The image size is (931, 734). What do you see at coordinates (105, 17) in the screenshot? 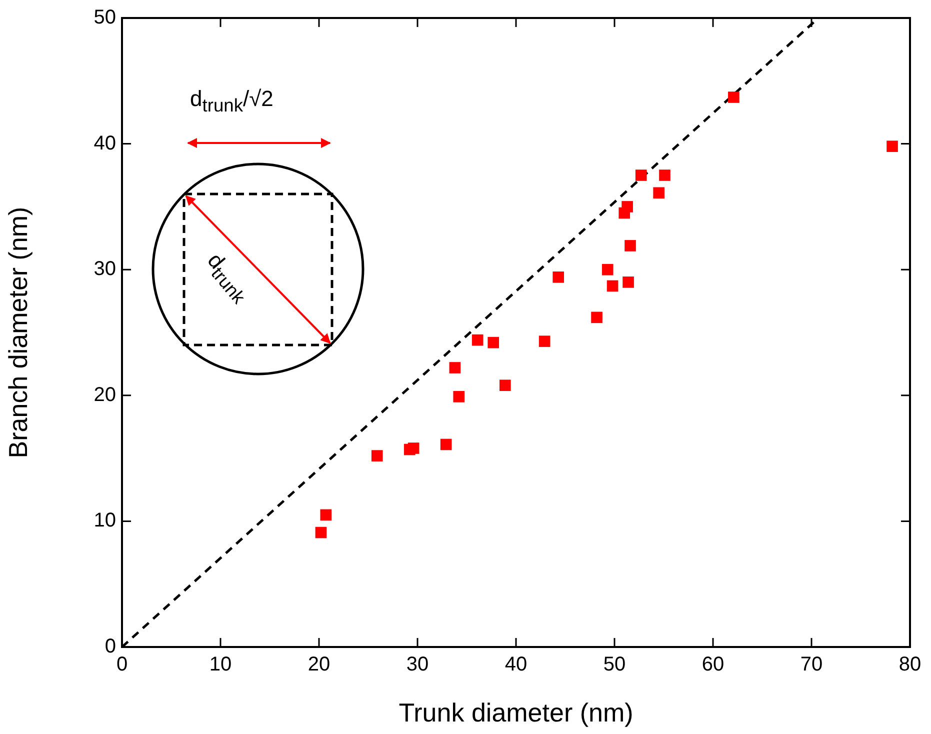
I see `y-tick-label: 50` at bounding box center [105, 17].